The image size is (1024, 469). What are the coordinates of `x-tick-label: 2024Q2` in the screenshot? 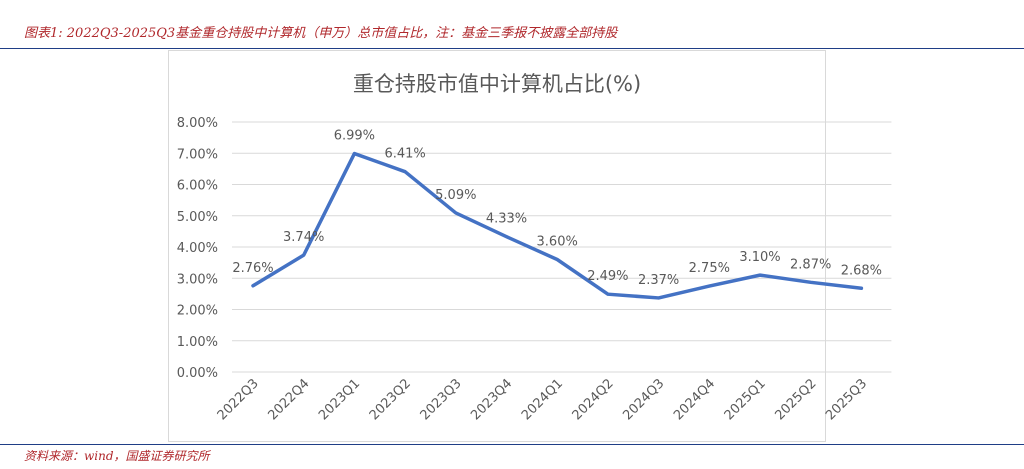 It's located at (593, 399).